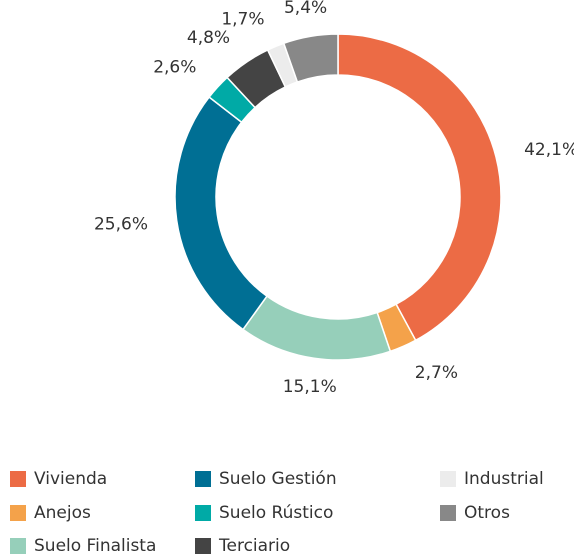  What do you see at coordinates (549, 150) in the screenshot?
I see `data-label: 42,1%` at bounding box center [549, 150].